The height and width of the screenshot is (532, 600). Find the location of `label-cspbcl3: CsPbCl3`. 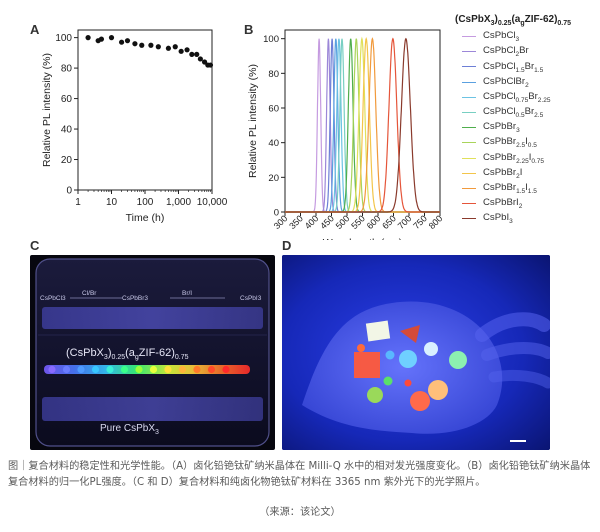

label-cspbcl3: CsPbCl3 is located at coordinates (53, 298).